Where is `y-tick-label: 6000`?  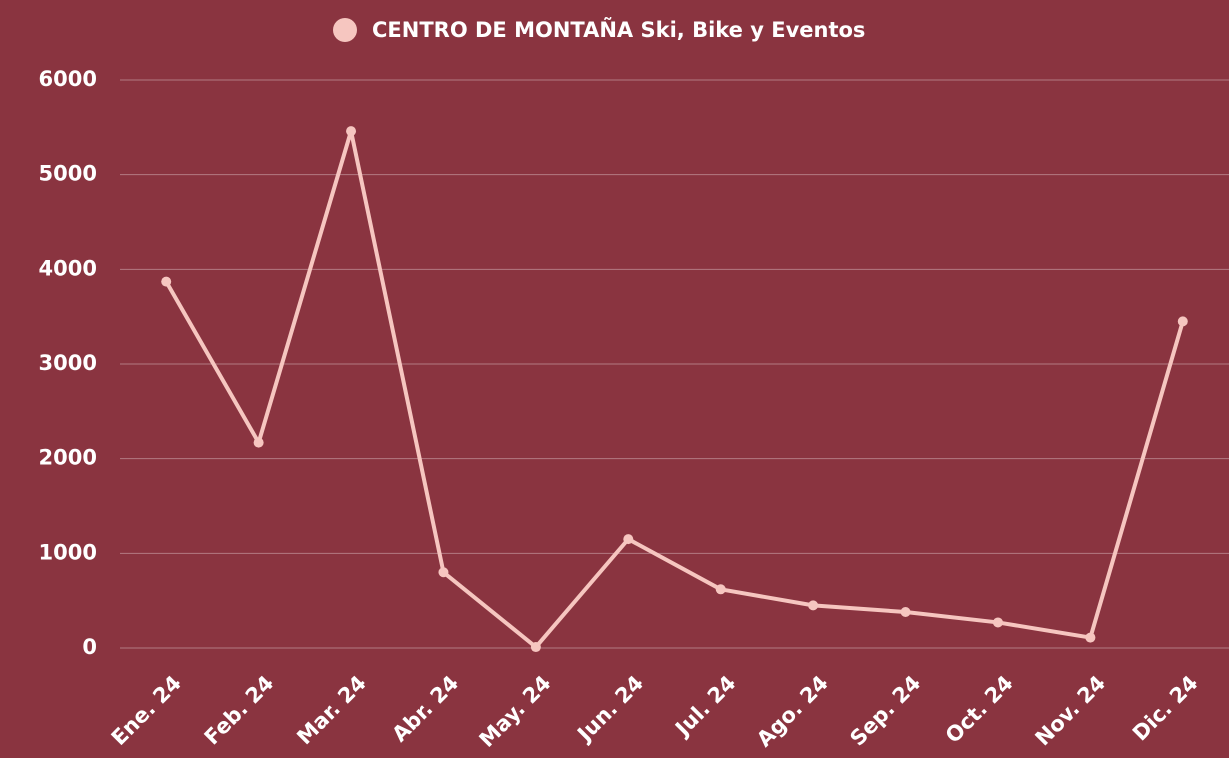 y-tick-label: 6000 is located at coordinates (68, 79).